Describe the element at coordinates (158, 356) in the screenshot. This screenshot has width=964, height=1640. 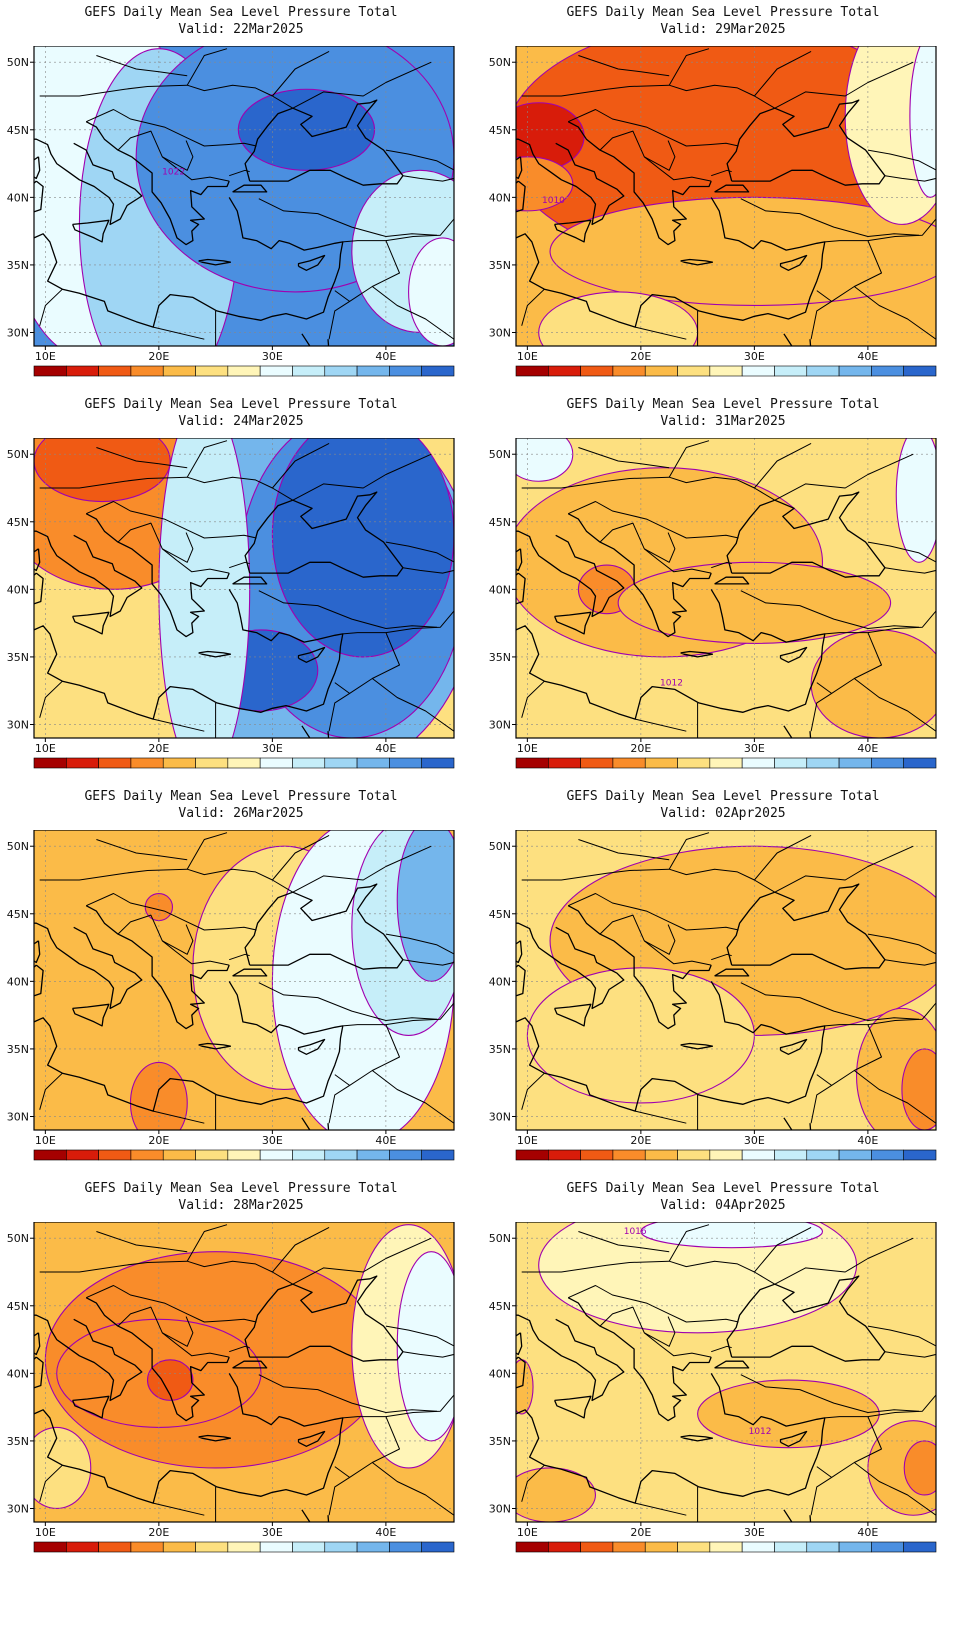
I see `lon-tick-label: 20E` at that location.